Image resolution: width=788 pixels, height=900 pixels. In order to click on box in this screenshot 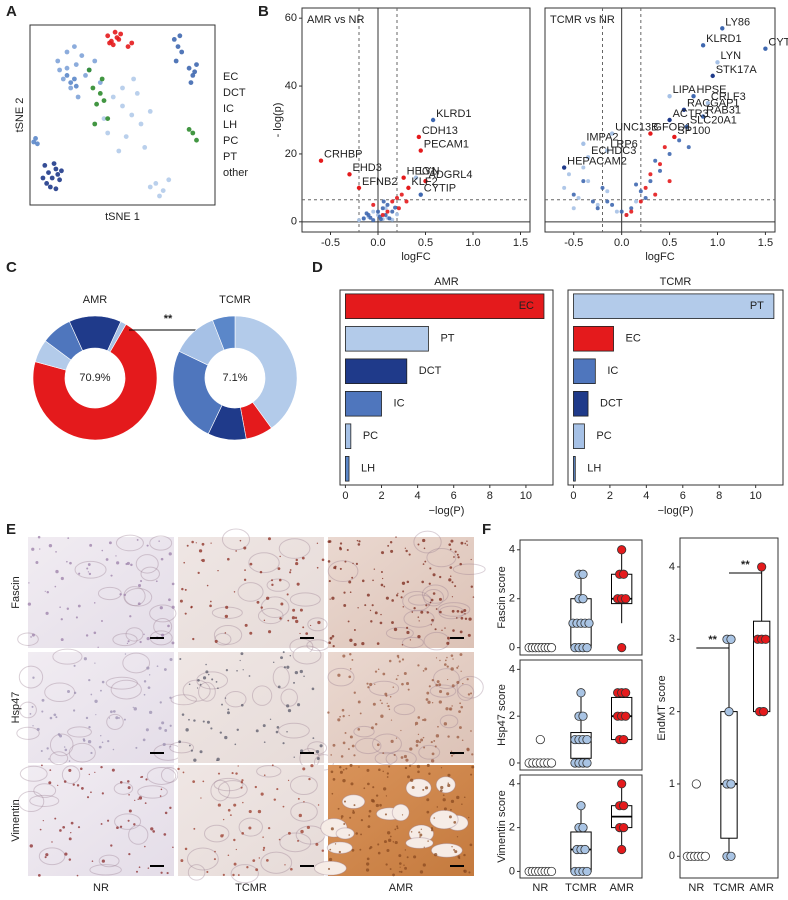, I will do `click(729, 775)`.